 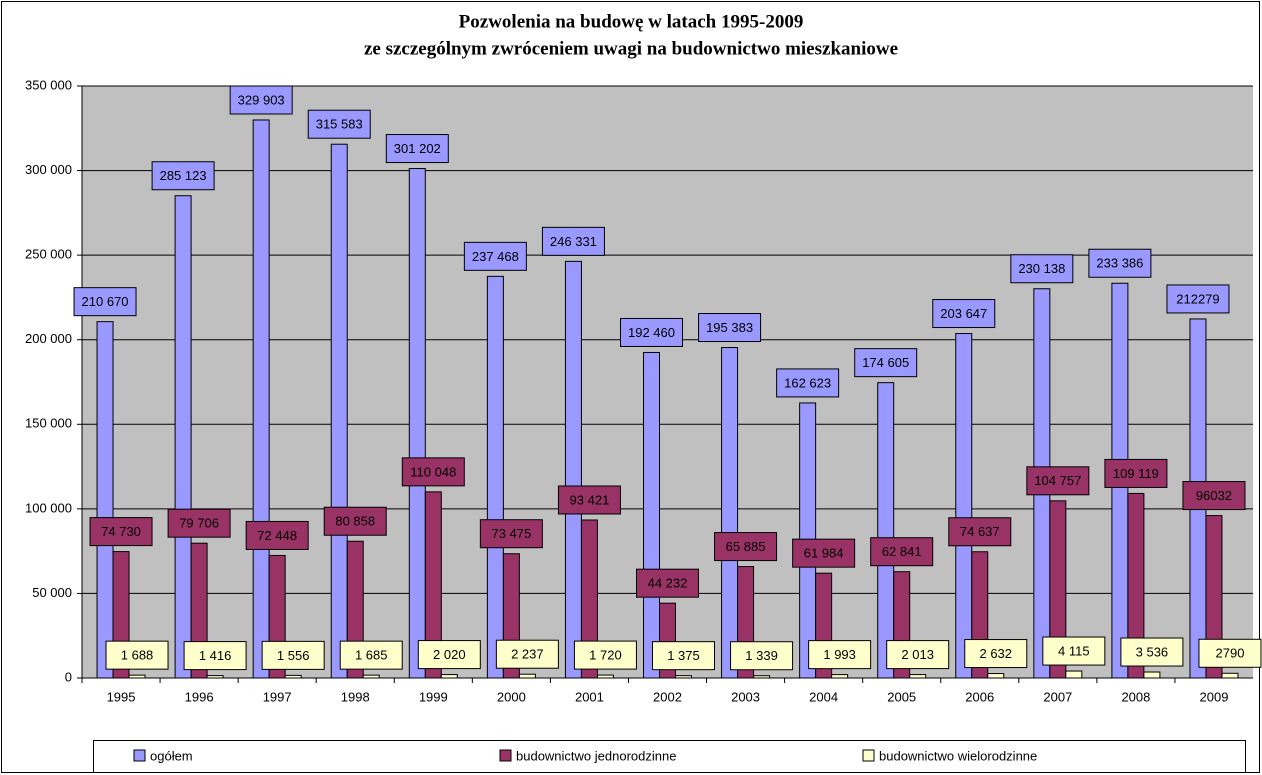 I want to click on data-label: 2 013, so click(x=917, y=654).